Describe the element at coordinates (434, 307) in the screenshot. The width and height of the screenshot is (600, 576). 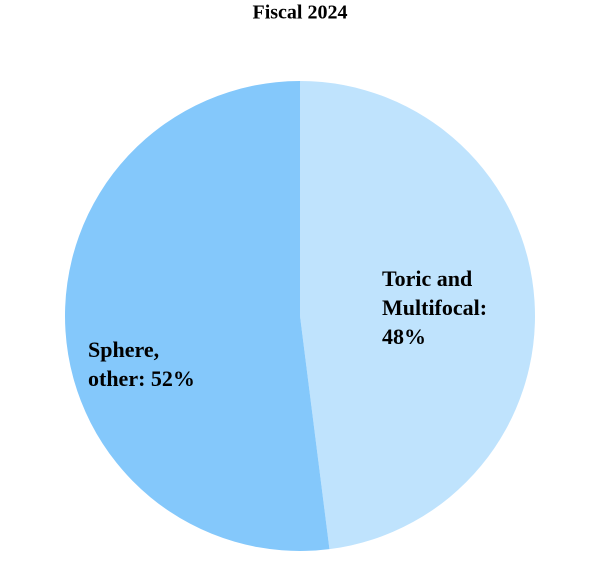
I see `slice-label: Multifocal:` at that location.